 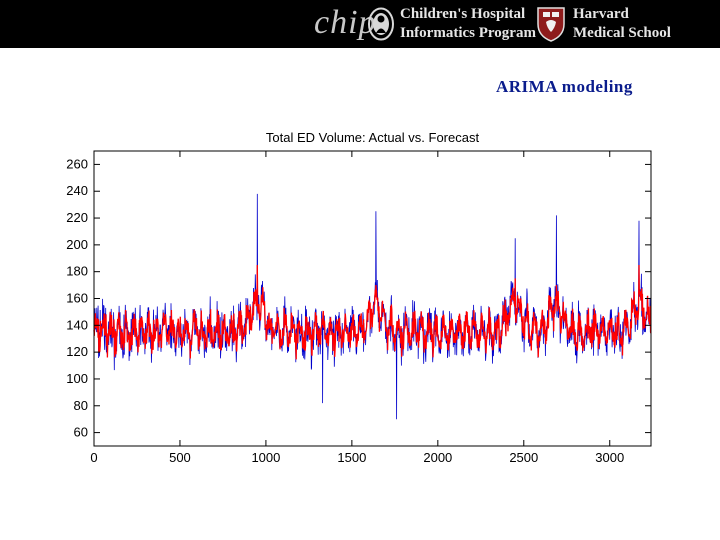 What do you see at coordinates (93, 457) in the screenshot?
I see `x-tick-label: 0` at bounding box center [93, 457].